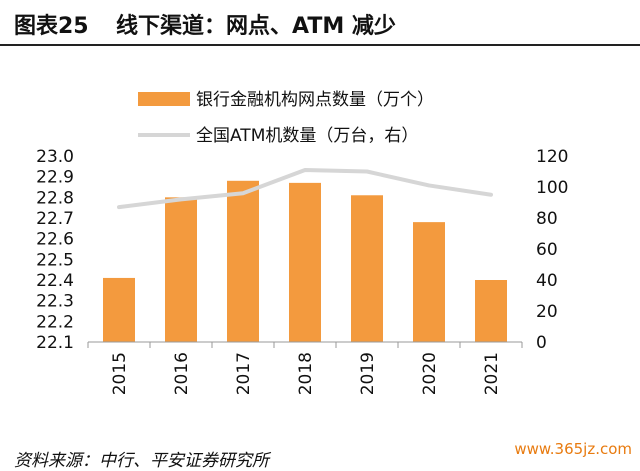 This screenshot has height=471, width=640. I want to click on y-left-tick-label: 23.0, so click(55, 157).